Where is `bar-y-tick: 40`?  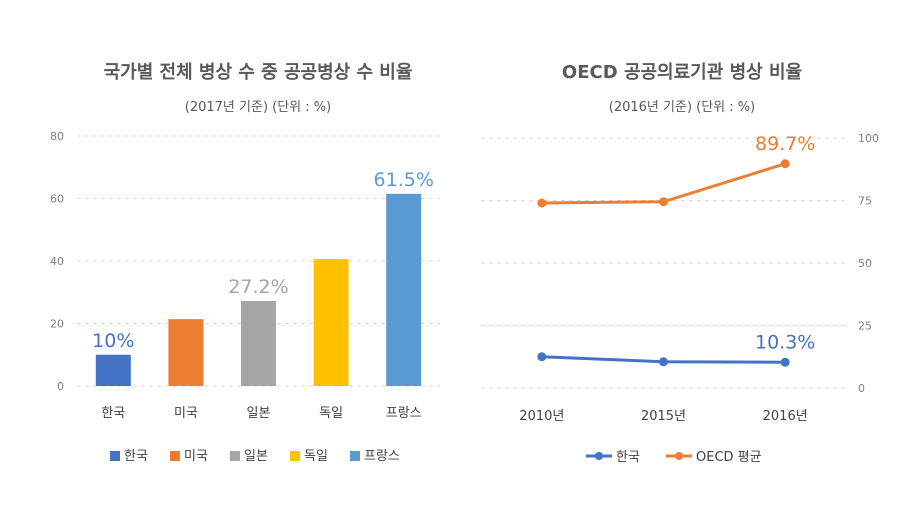
bar-y-tick: 40 is located at coordinates (57, 261).